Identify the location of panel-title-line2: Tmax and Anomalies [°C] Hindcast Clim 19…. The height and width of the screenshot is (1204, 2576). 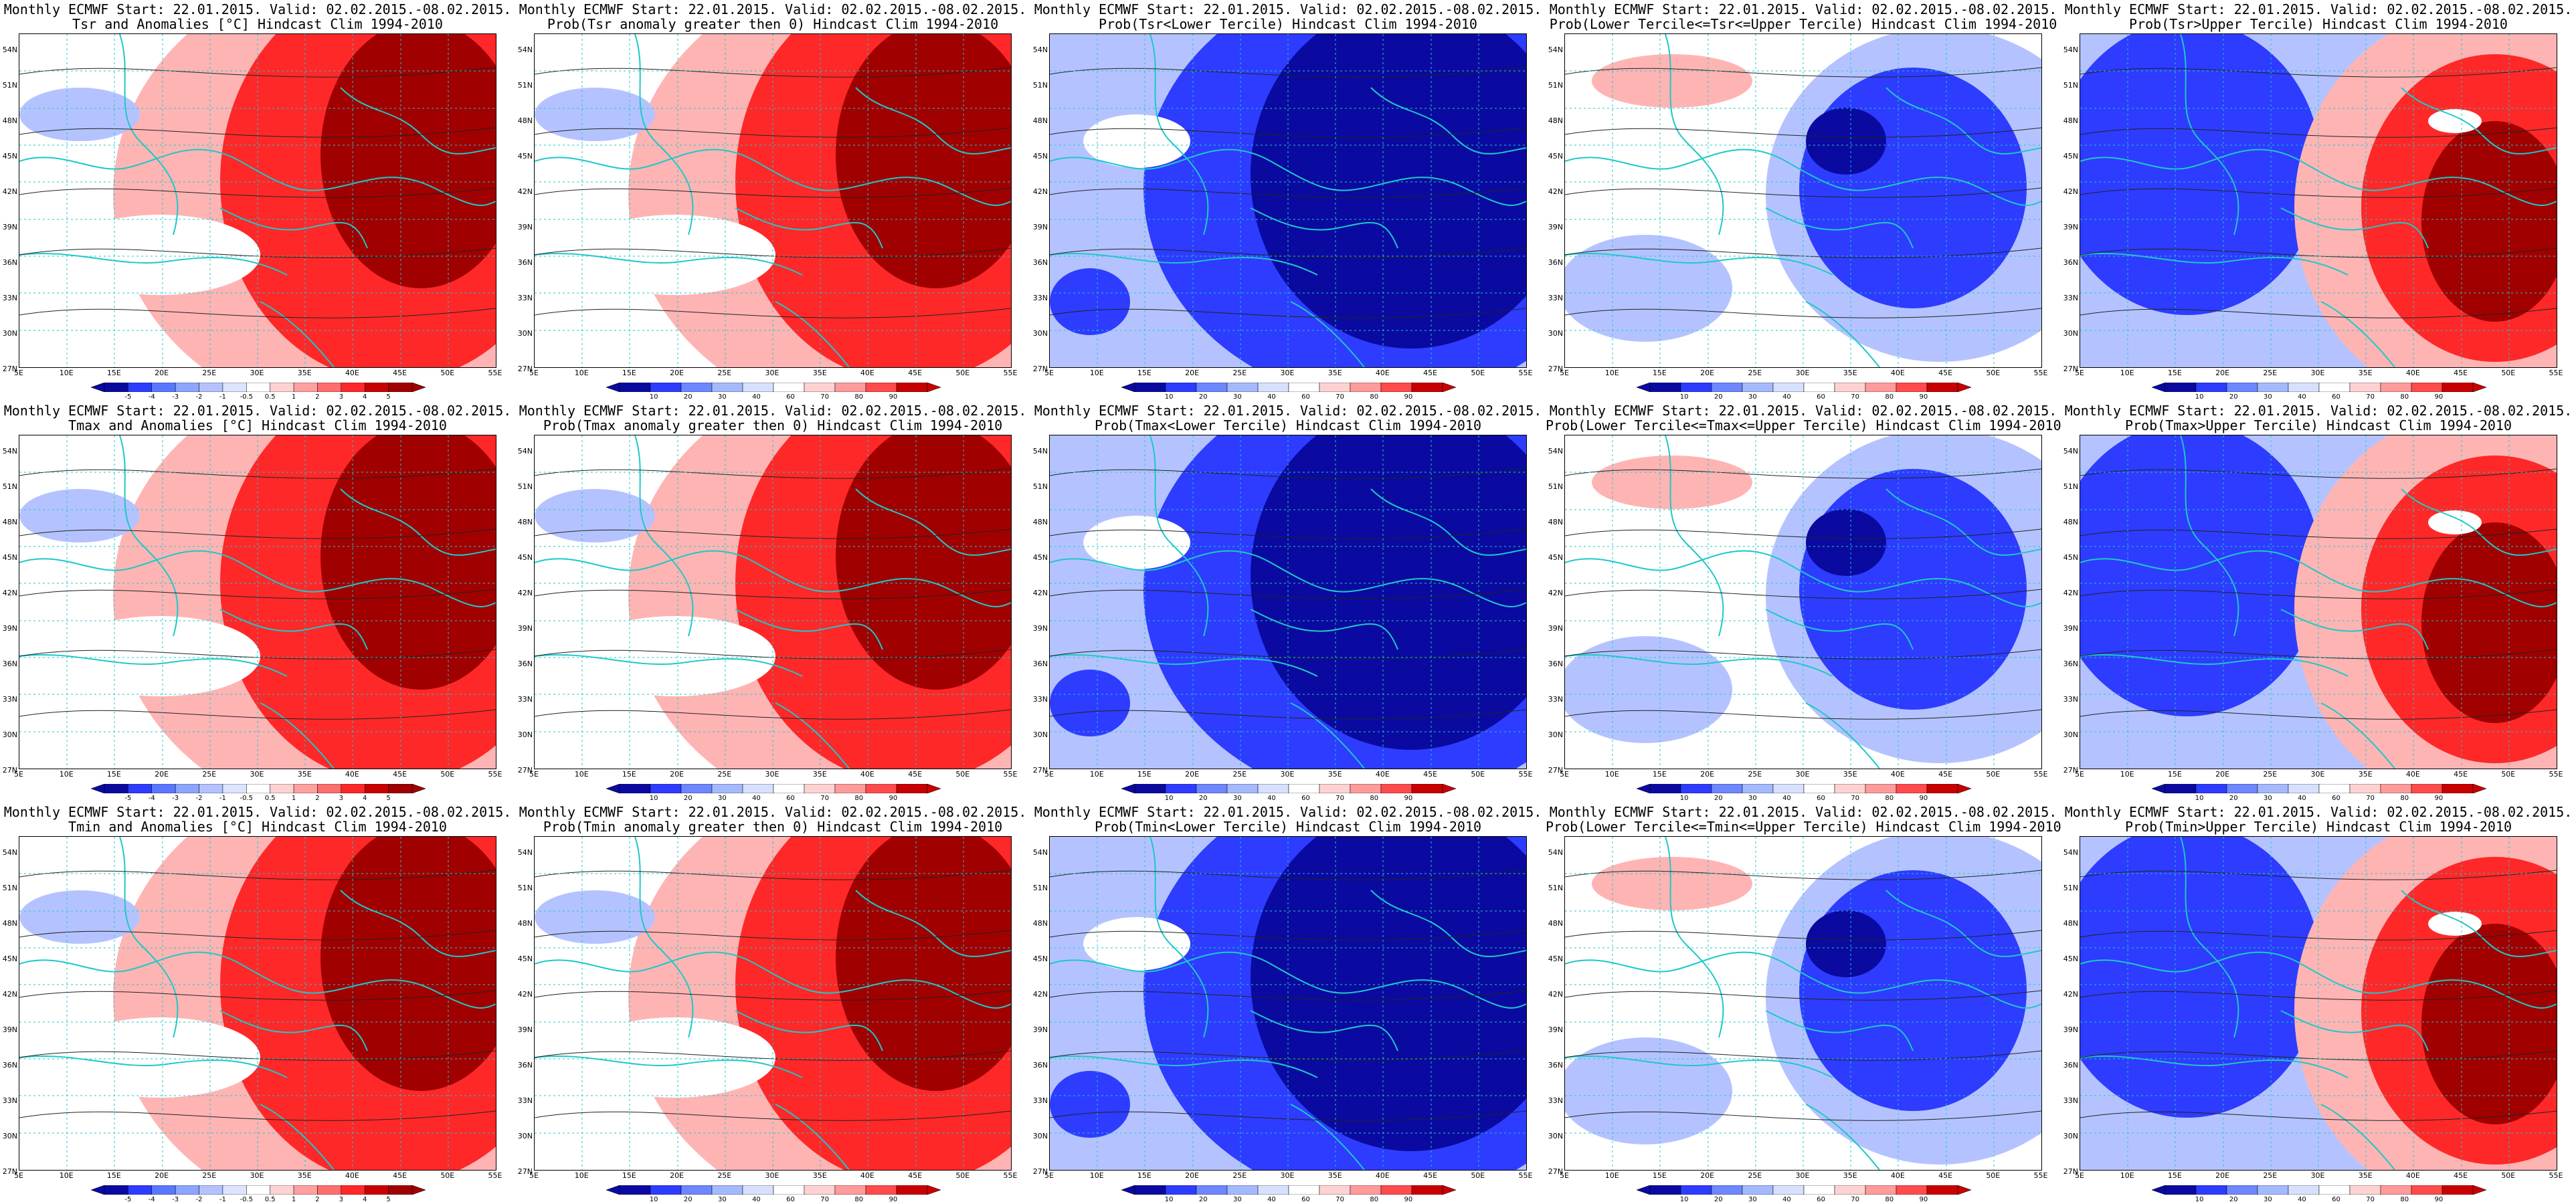
(257, 425).